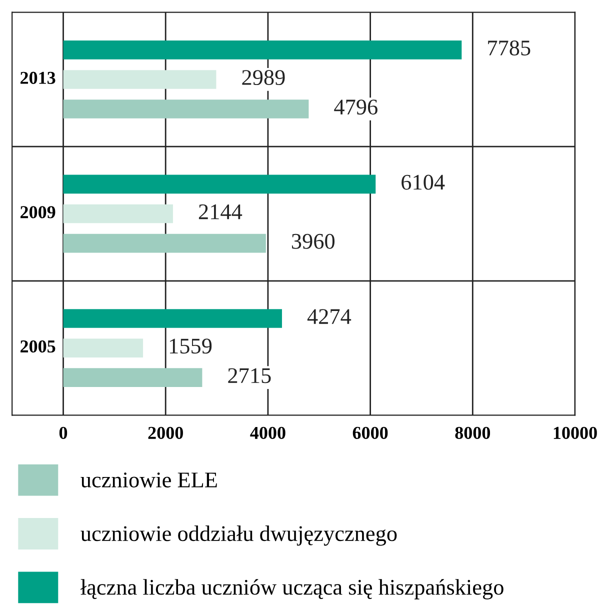 Image resolution: width=604 pixels, height=616 pixels. Describe the element at coordinates (38, 212) in the screenshot. I see `y-tick-label: 2009` at that location.